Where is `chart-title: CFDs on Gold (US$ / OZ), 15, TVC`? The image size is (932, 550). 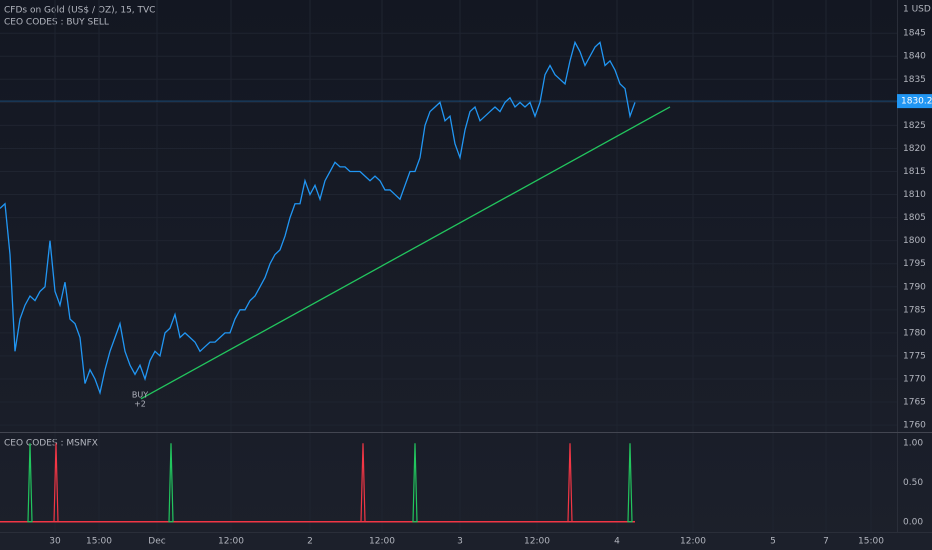 chart-title: CFDs on Gold (US$ / OZ), 15, TVC is located at coordinates (79, 11).